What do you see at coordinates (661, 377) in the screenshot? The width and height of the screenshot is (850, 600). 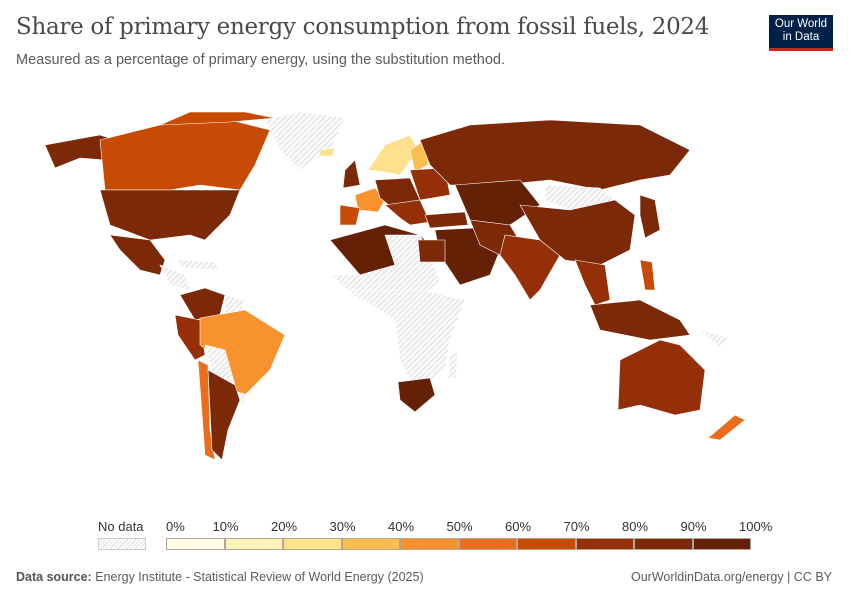 I see `country-australia` at bounding box center [661, 377].